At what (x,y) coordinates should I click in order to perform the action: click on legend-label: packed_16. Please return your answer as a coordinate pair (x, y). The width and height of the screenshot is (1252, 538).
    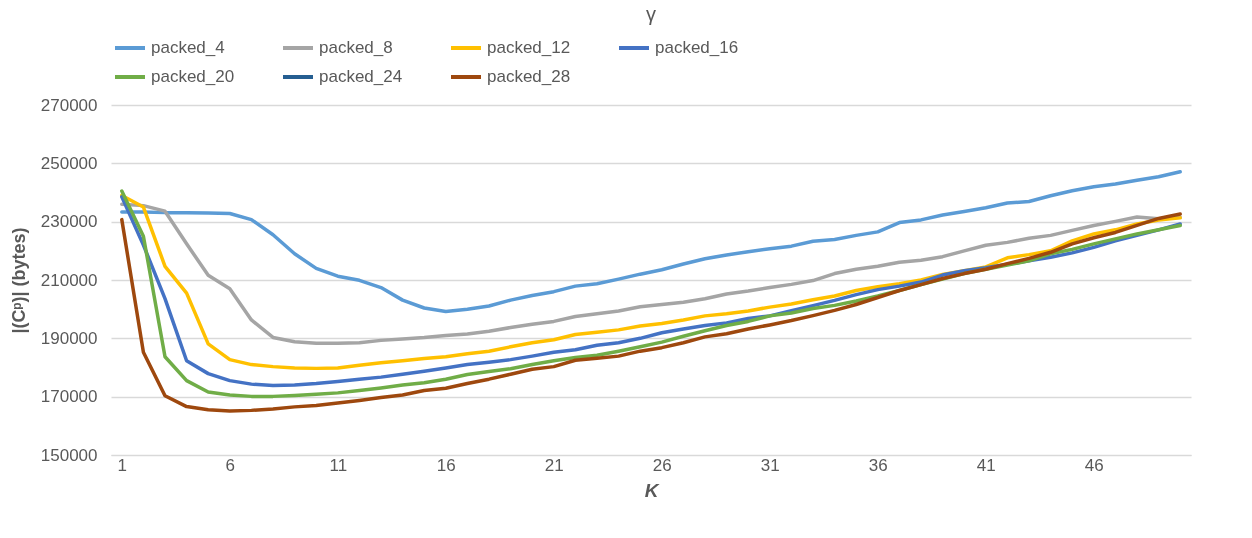
    Looking at the image, I should click on (697, 47).